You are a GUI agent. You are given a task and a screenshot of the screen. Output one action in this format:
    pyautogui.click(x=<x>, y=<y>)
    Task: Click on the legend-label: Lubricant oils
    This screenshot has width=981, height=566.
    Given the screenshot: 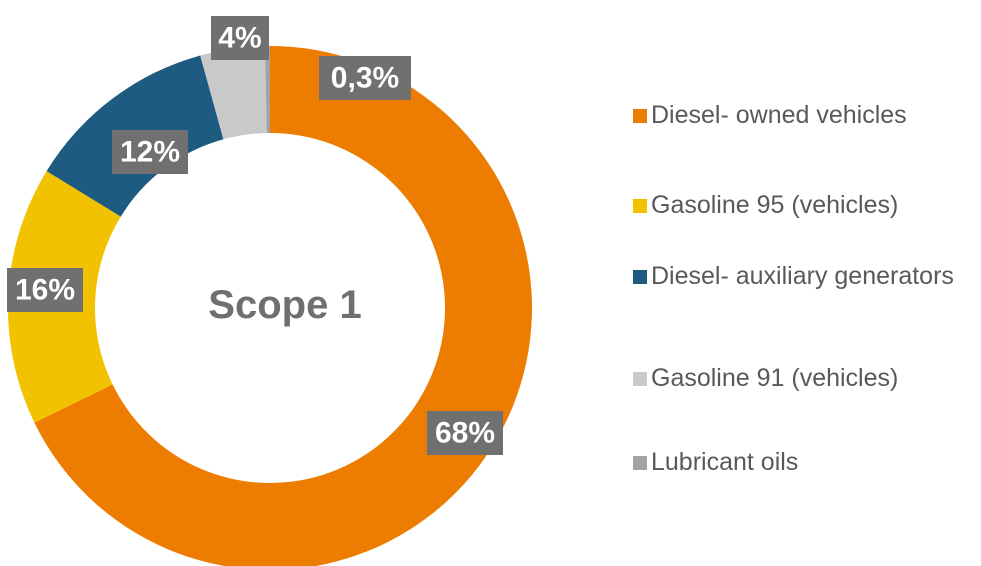 What is the action you would take?
    pyautogui.click(x=725, y=462)
    